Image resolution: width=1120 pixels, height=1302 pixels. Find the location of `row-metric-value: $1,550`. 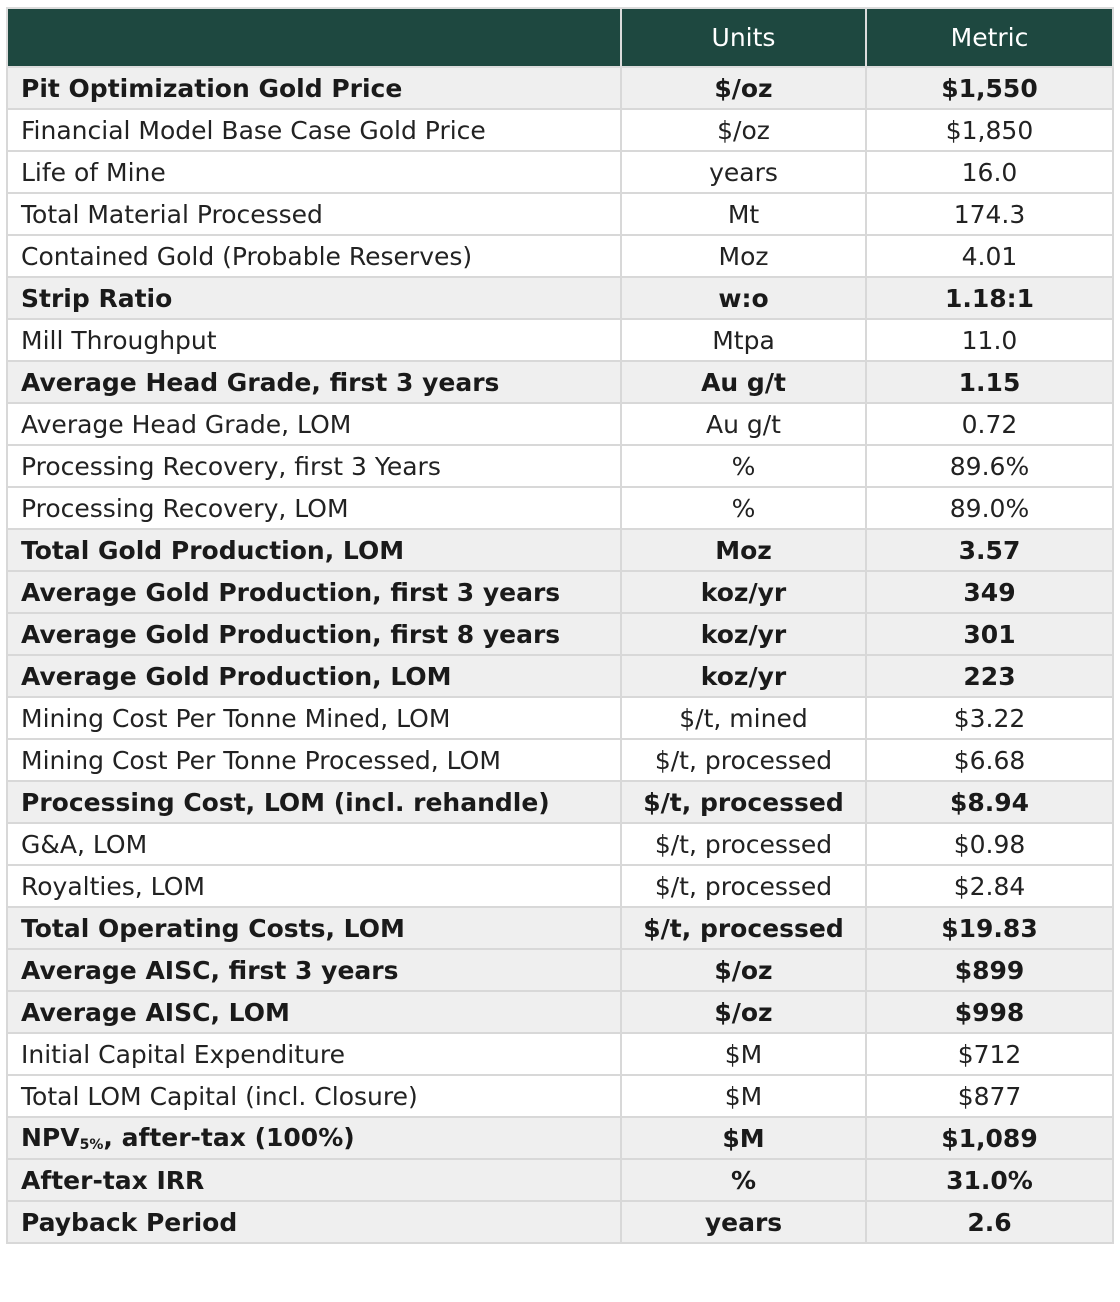

row-metric-value: $1,550 is located at coordinates (989, 88).